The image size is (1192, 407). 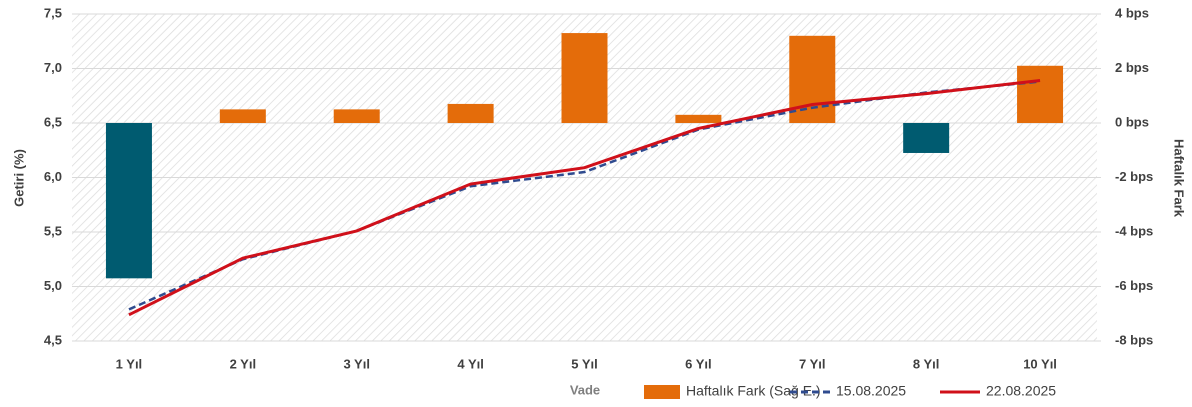 What do you see at coordinates (53, 285) in the screenshot?
I see `y-tick-label: 5,0` at bounding box center [53, 285].